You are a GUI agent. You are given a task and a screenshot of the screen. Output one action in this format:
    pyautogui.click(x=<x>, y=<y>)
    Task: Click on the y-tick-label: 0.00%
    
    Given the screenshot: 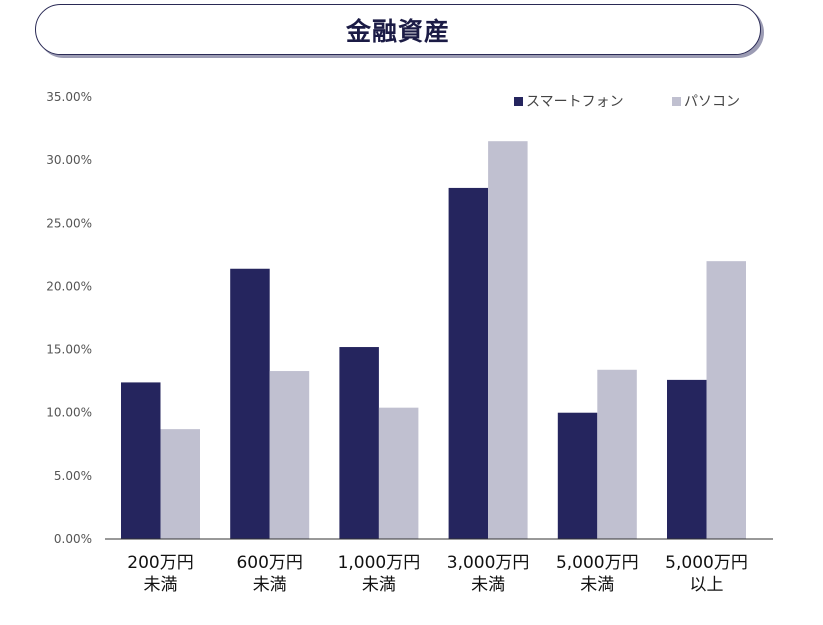 What is the action you would take?
    pyautogui.click(x=73, y=539)
    